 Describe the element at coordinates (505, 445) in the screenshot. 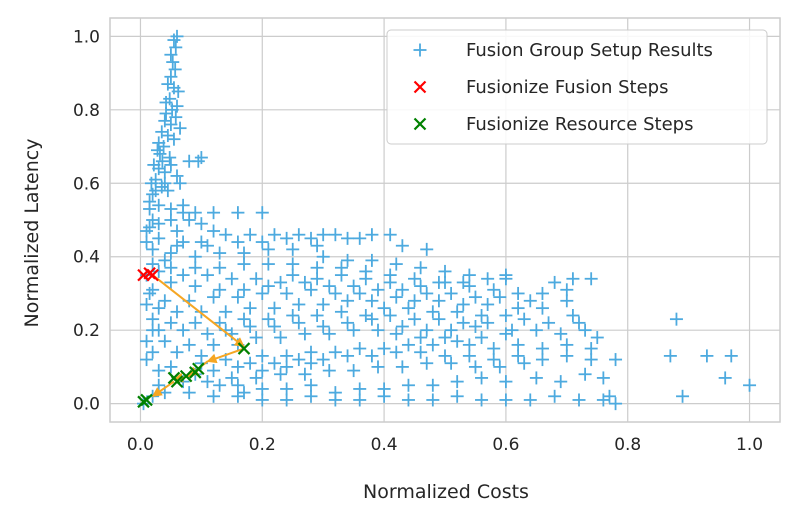

I see `x-tick-label: 0.6` at that location.